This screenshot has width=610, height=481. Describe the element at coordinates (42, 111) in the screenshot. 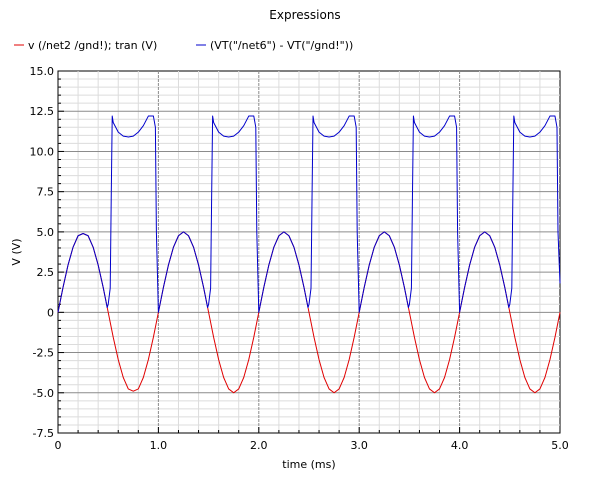

I see `y-tick-label: 12.5` at that location.